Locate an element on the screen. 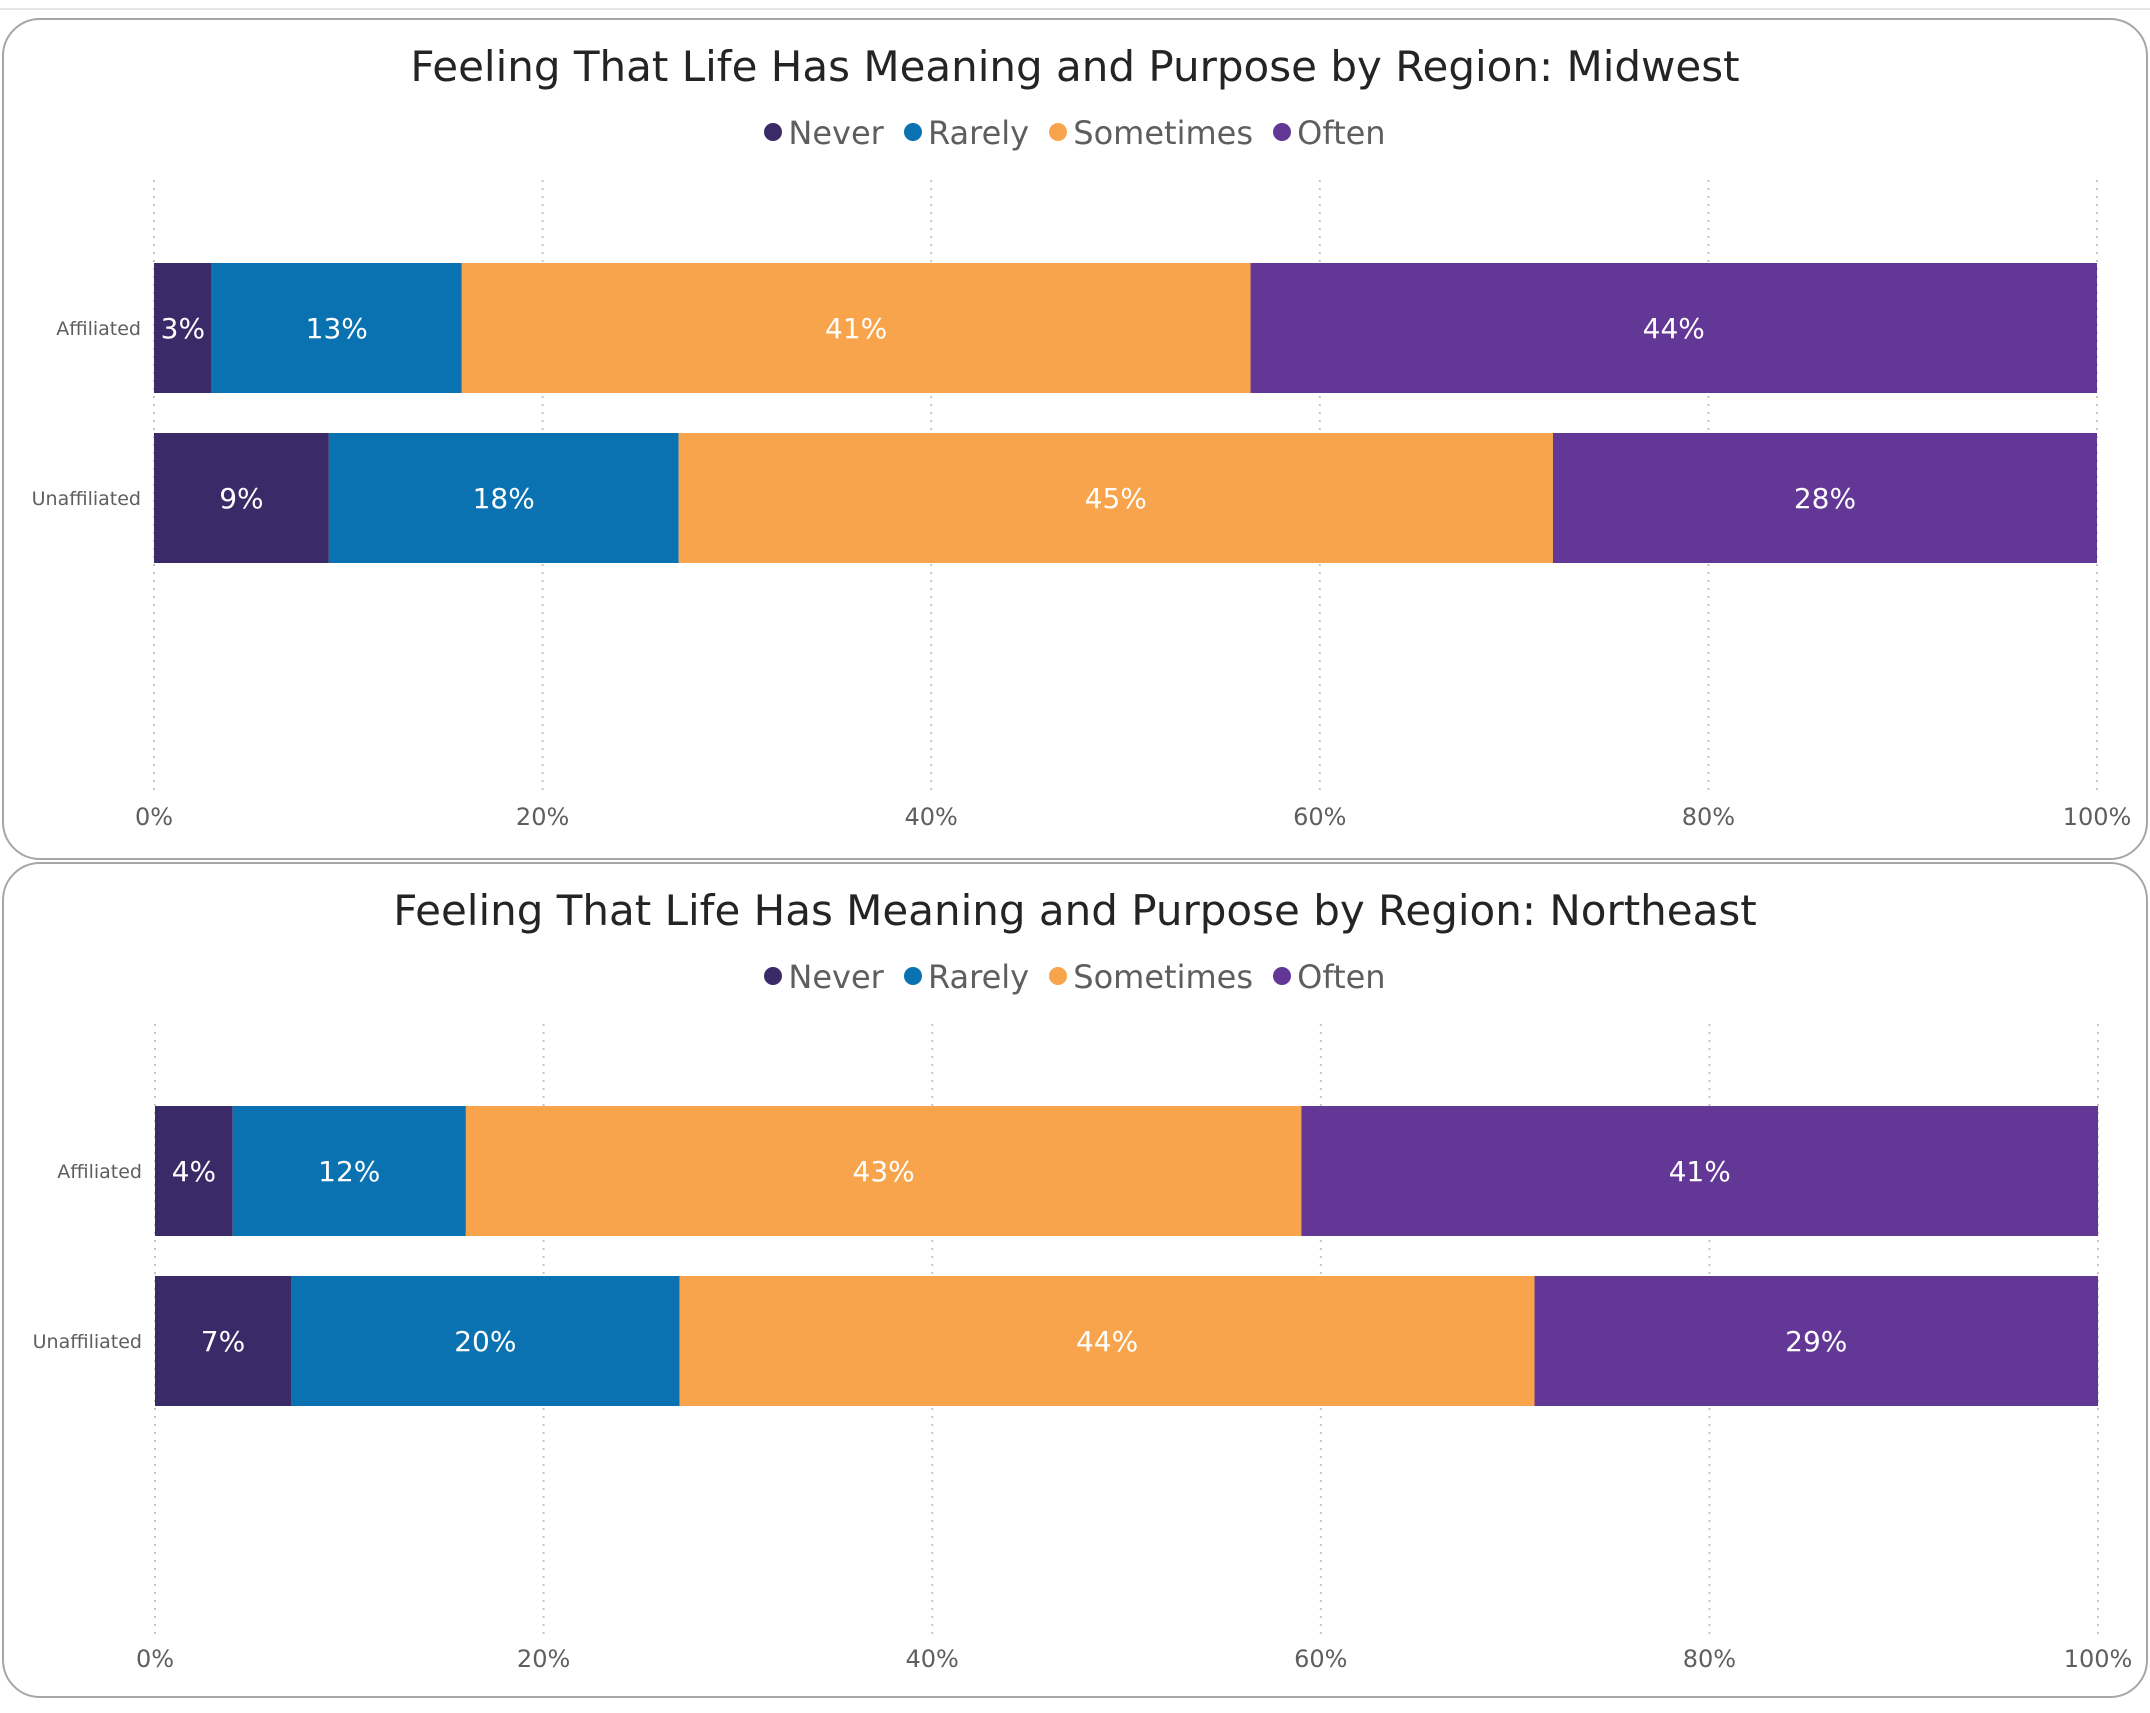 Image resolution: width=2150 pixels, height=1713 pixels. data-label: 13% is located at coordinates (337, 328).